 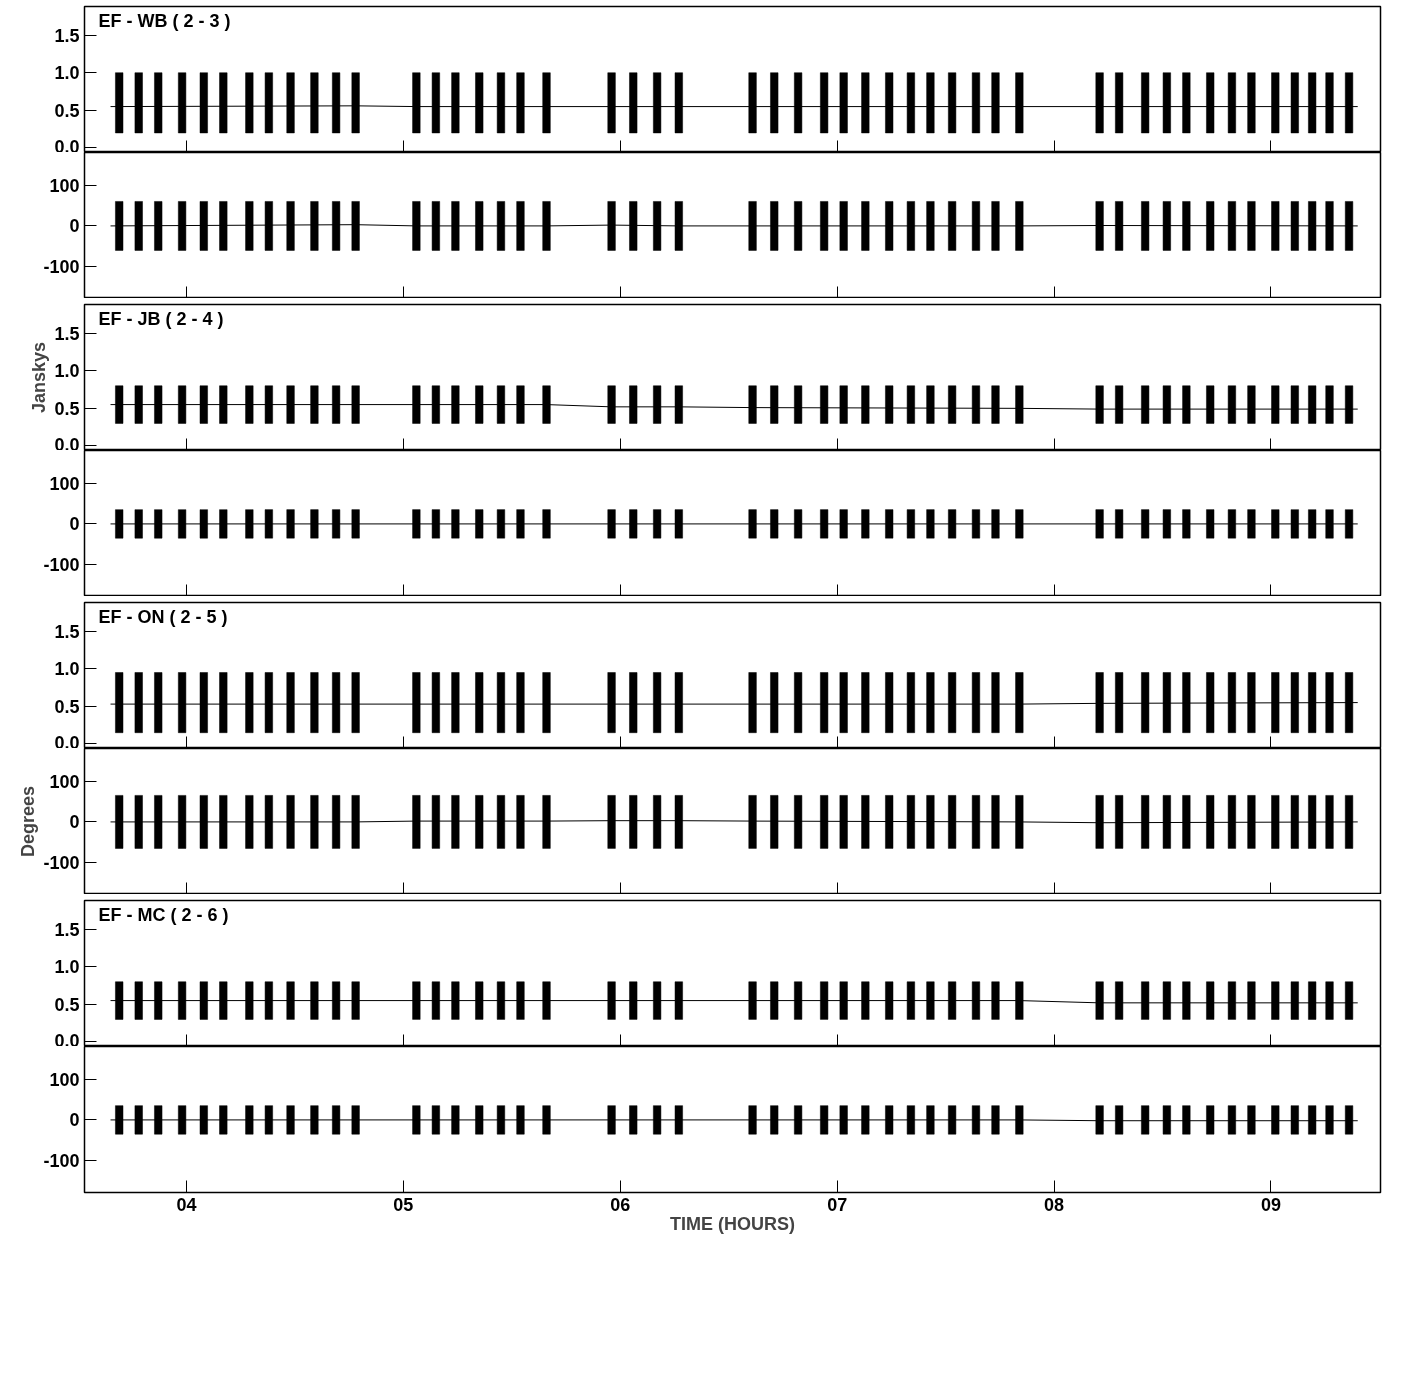 What do you see at coordinates (403, 1204) in the screenshot?
I see `x-tick-label: 05` at bounding box center [403, 1204].